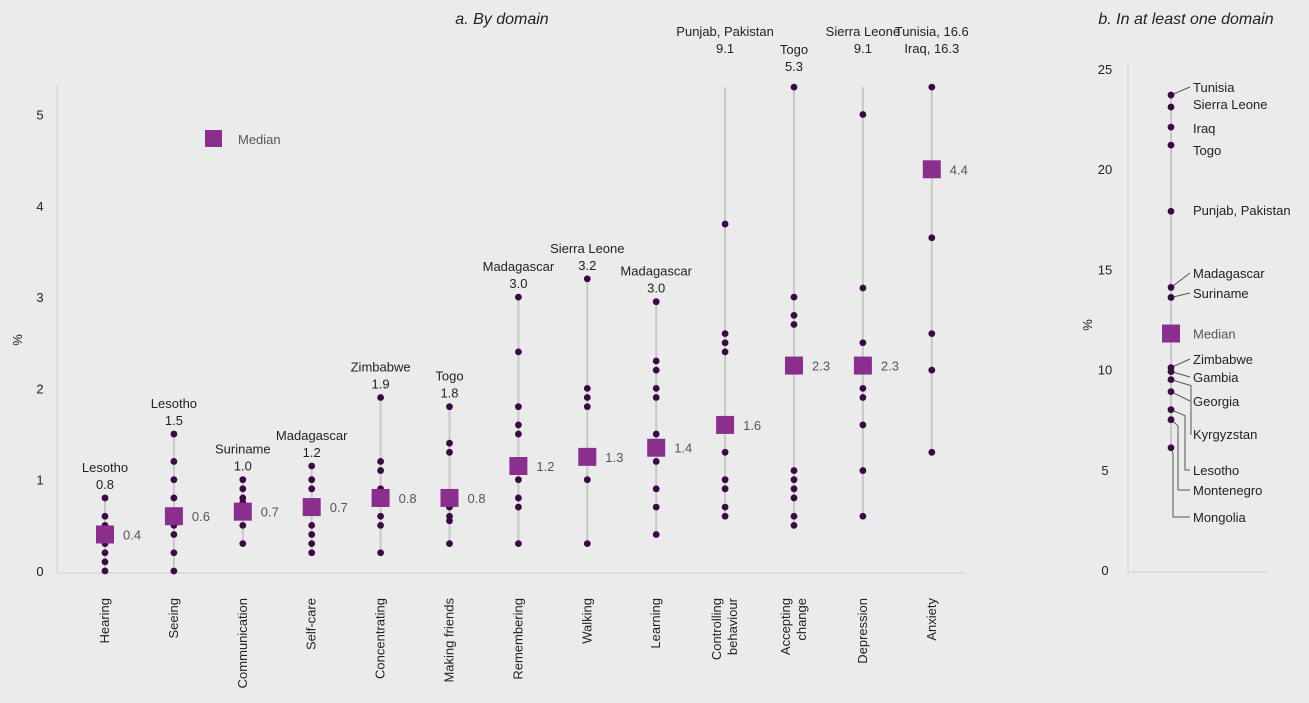 The width and height of the screenshot is (1309, 703). Describe the element at coordinates (655, 623) in the screenshot. I see `category-label: Learning` at that location.